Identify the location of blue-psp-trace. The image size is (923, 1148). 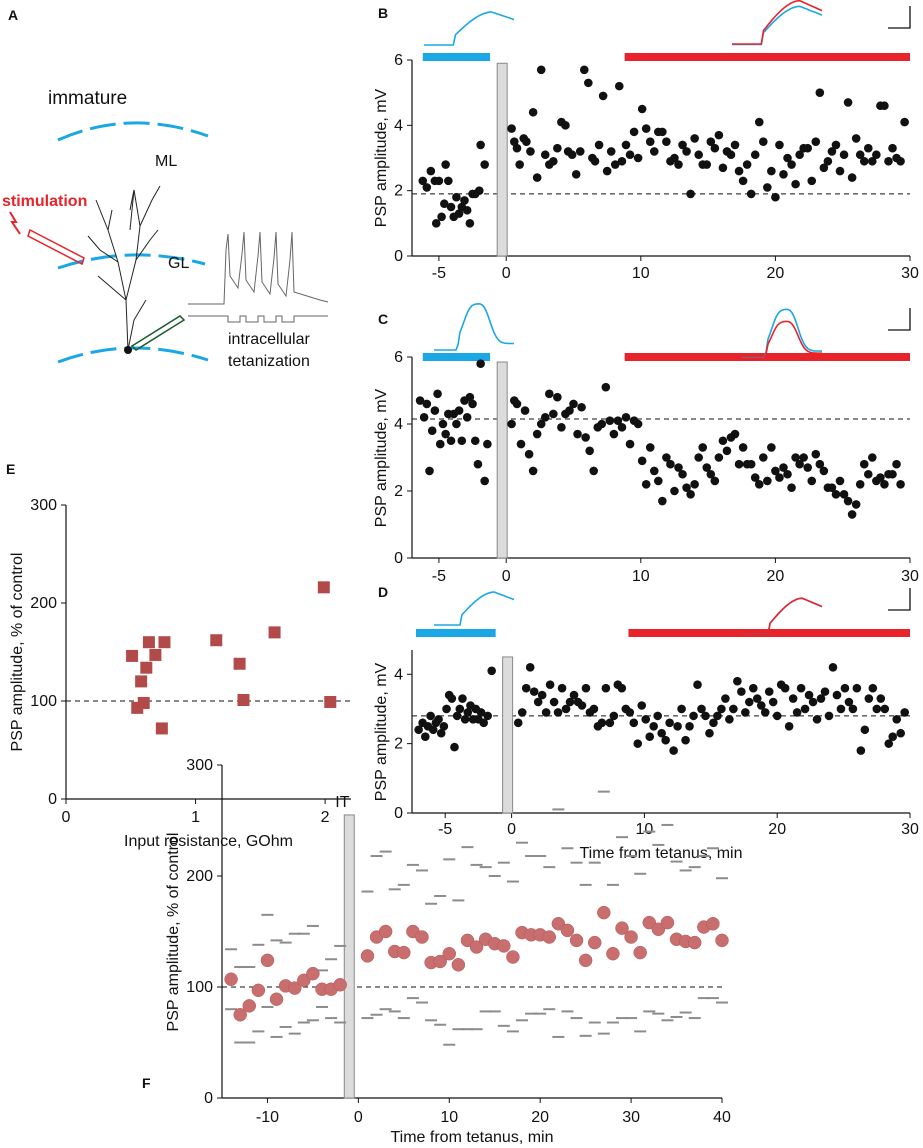
(782, 333).